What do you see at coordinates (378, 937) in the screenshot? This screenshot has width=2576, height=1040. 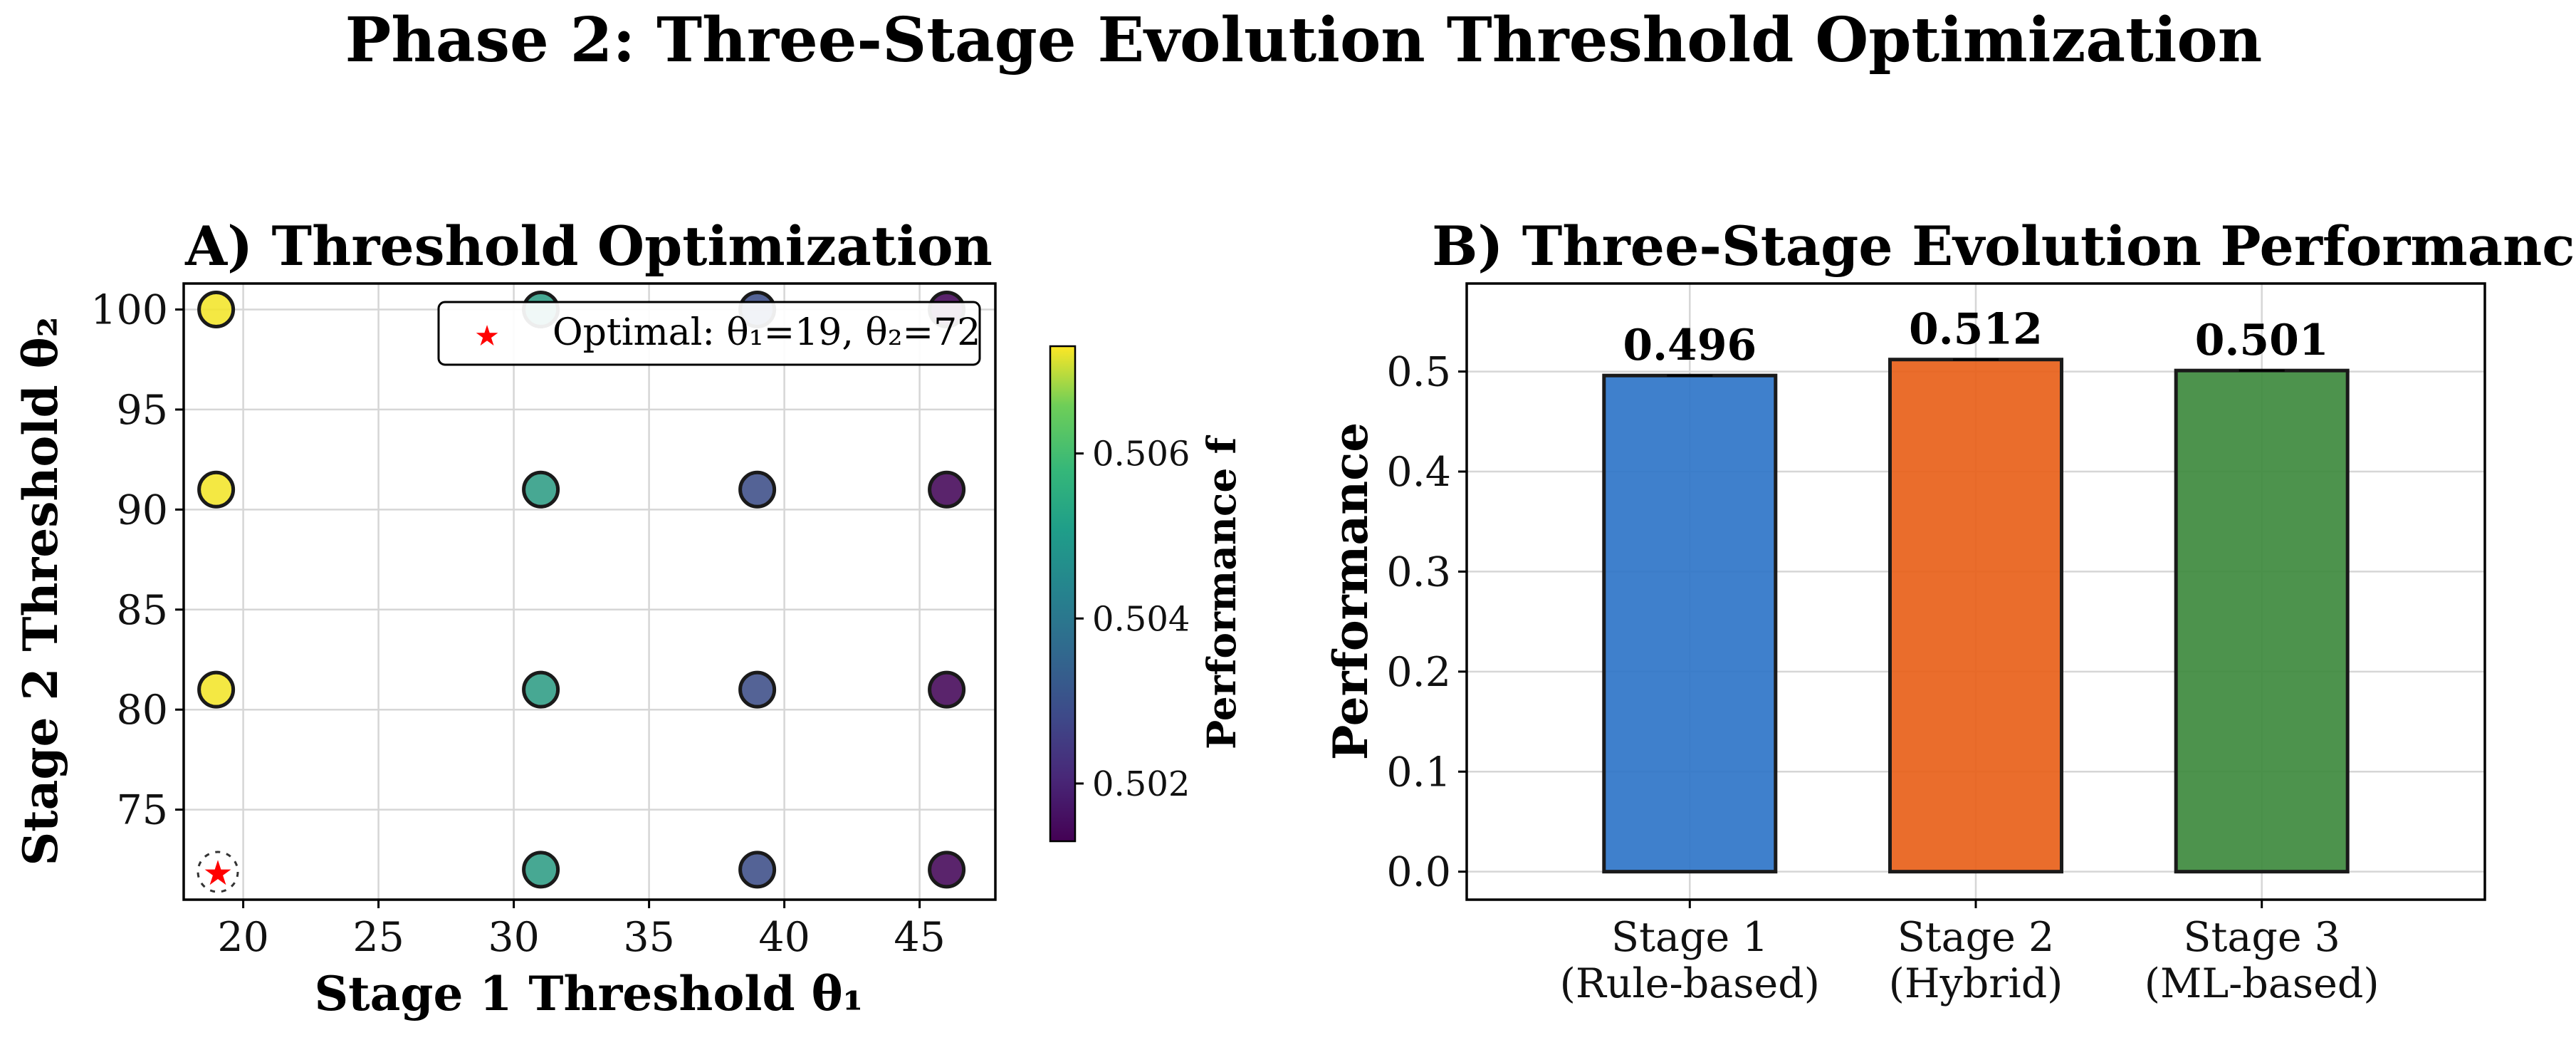 I see `x-tick-label: 25` at bounding box center [378, 937].